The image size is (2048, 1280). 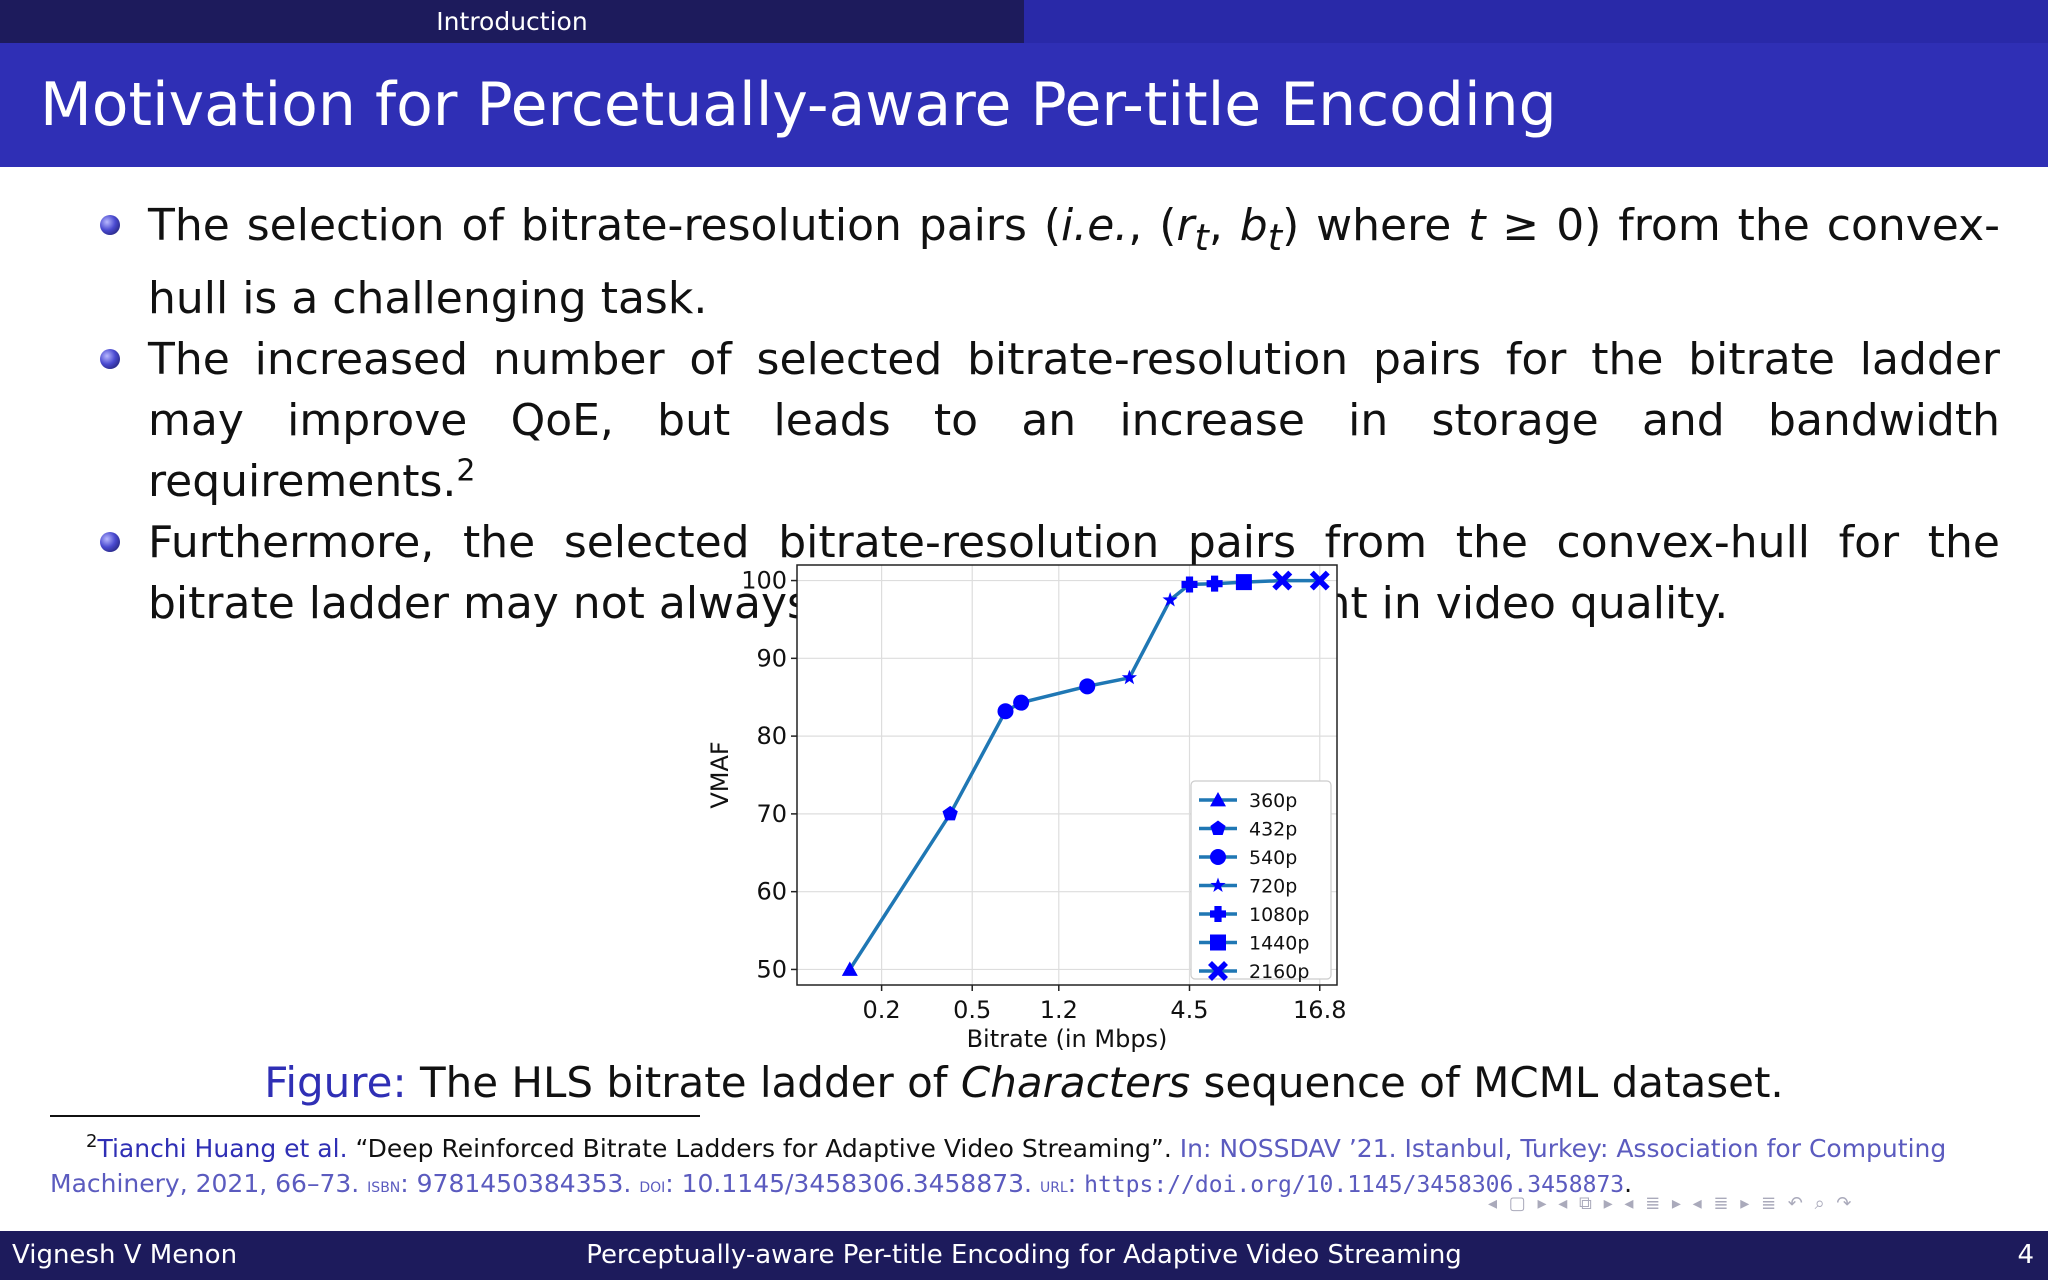 I want to click on legend-label: 2160p, so click(x=1279, y=972).